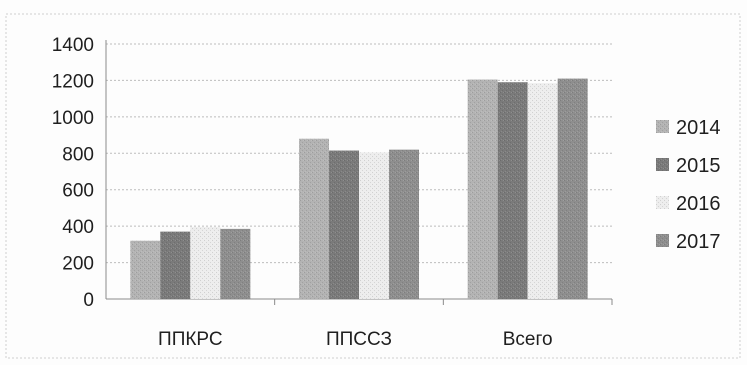  Describe the element at coordinates (73, 173) in the screenshot. I see `y-tick-labels: 0 200 400 600 800 1000 1200 1400` at that location.